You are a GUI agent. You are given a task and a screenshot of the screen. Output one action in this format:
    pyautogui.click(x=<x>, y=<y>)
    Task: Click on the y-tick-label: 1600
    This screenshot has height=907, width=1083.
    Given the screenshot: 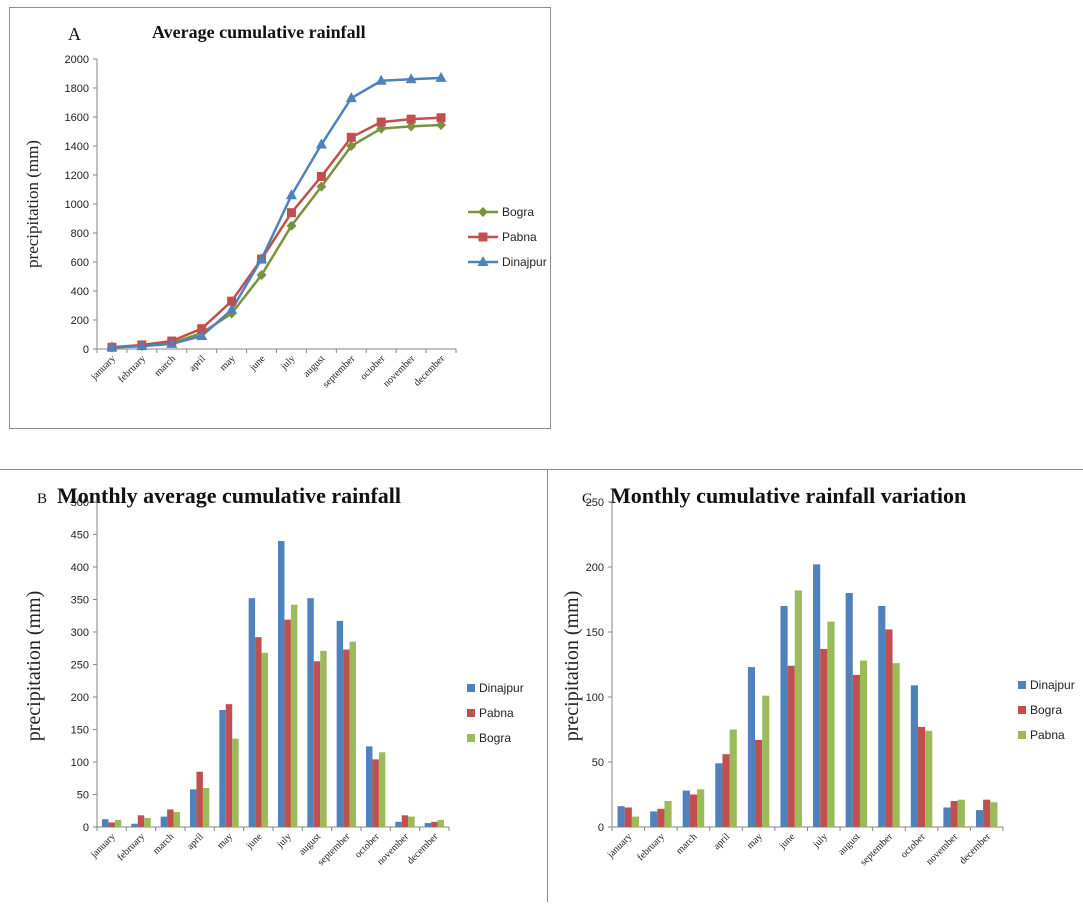 What is the action you would take?
    pyautogui.click(x=77, y=118)
    